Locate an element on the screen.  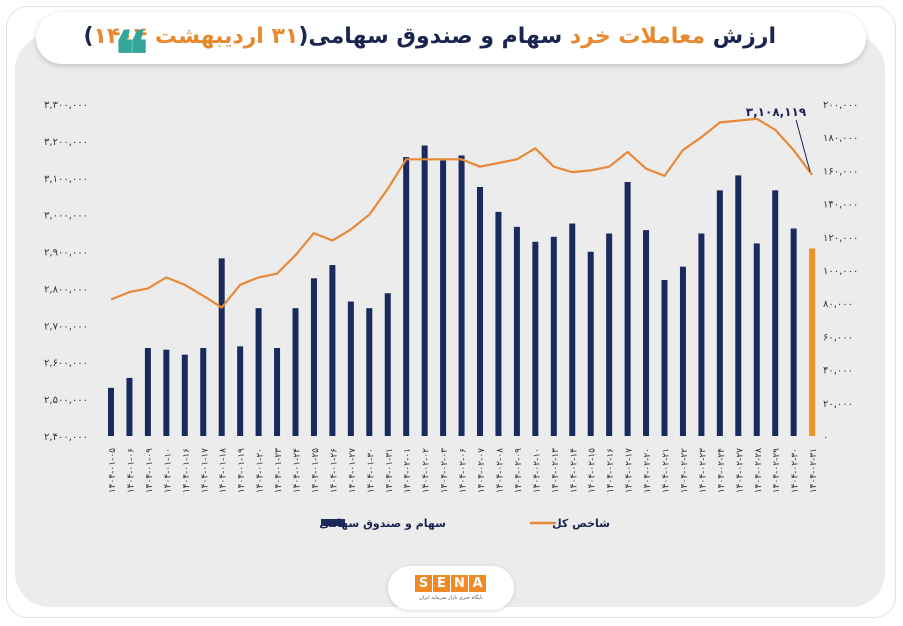
x-tick-label: ۱۴۰۴-۰۱-۲۷ is located at coordinates (353, 470).